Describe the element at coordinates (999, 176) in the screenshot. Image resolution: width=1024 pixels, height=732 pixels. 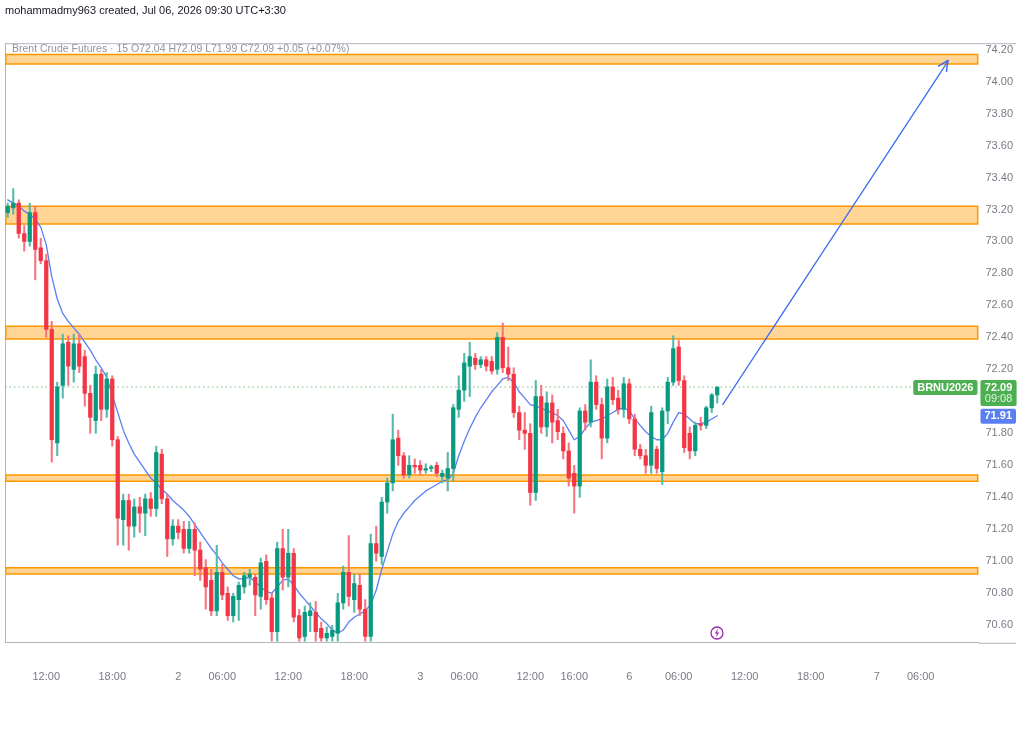
I see `y-tick-label: 73.40` at that location.